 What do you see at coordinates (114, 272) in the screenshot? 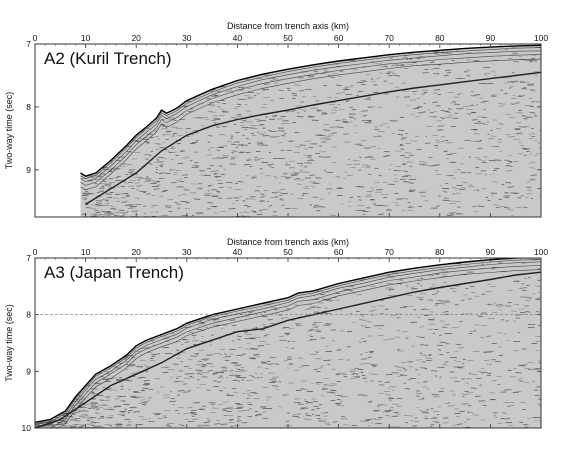
I see `panel-label: A3 (Japan Trench)` at bounding box center [114, 272].